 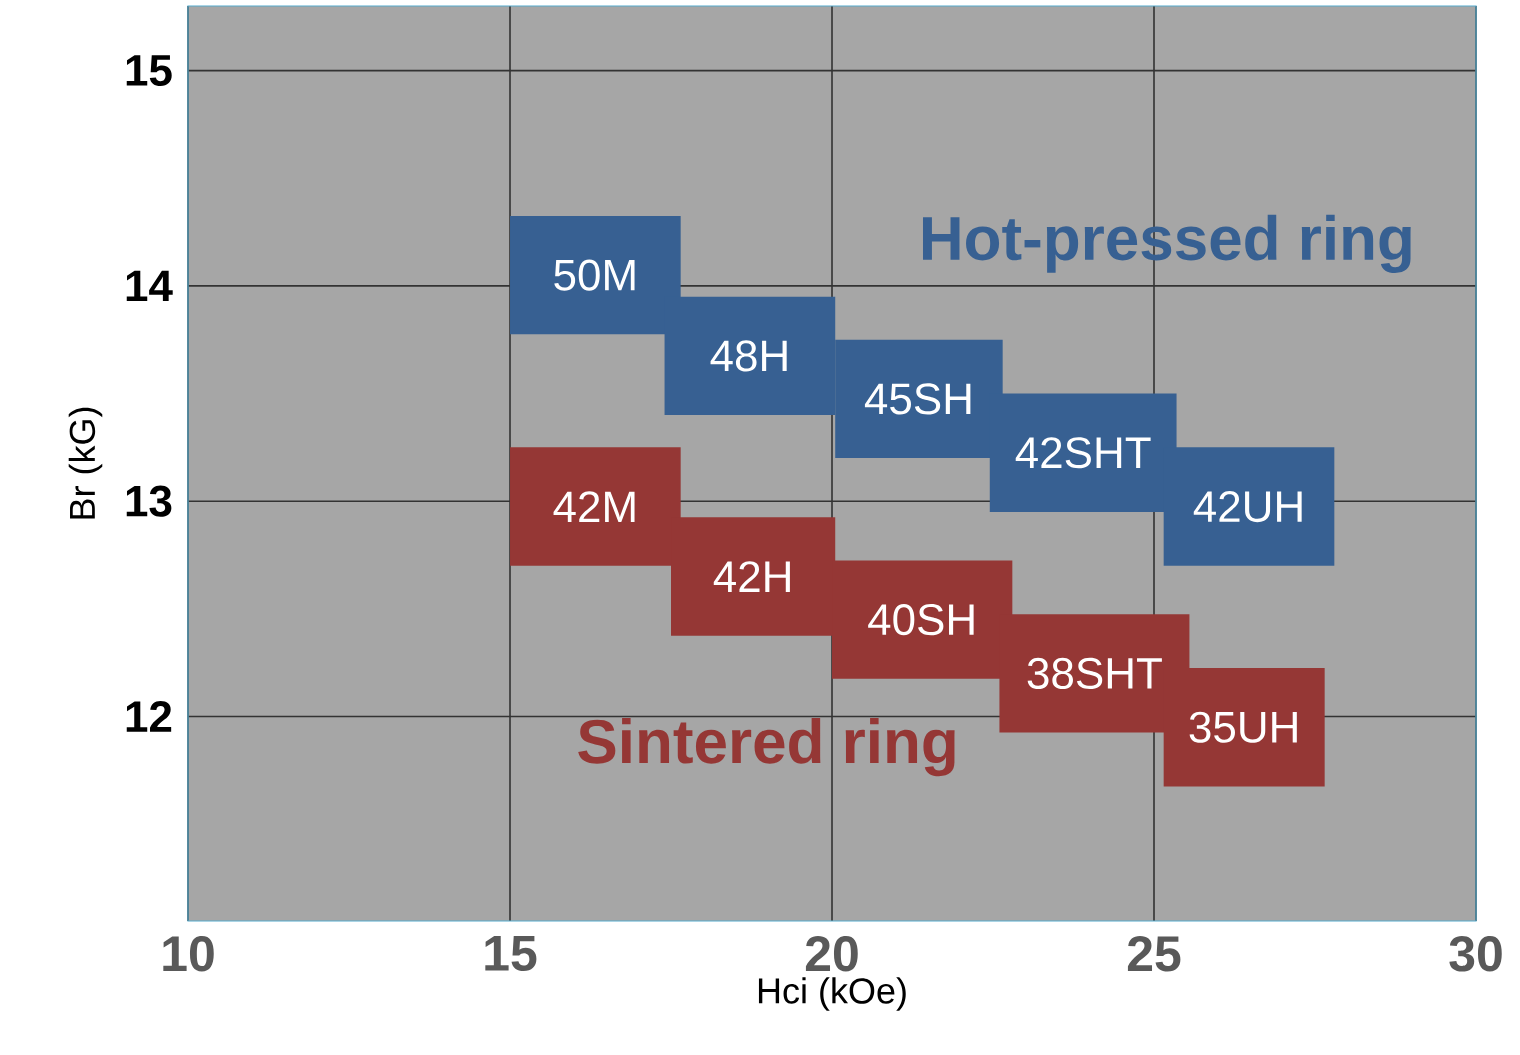 What do you see at coordinates (511, 953) in the screenshot?
I see `x-tick-label: 15` at bounding box center [511, 953].